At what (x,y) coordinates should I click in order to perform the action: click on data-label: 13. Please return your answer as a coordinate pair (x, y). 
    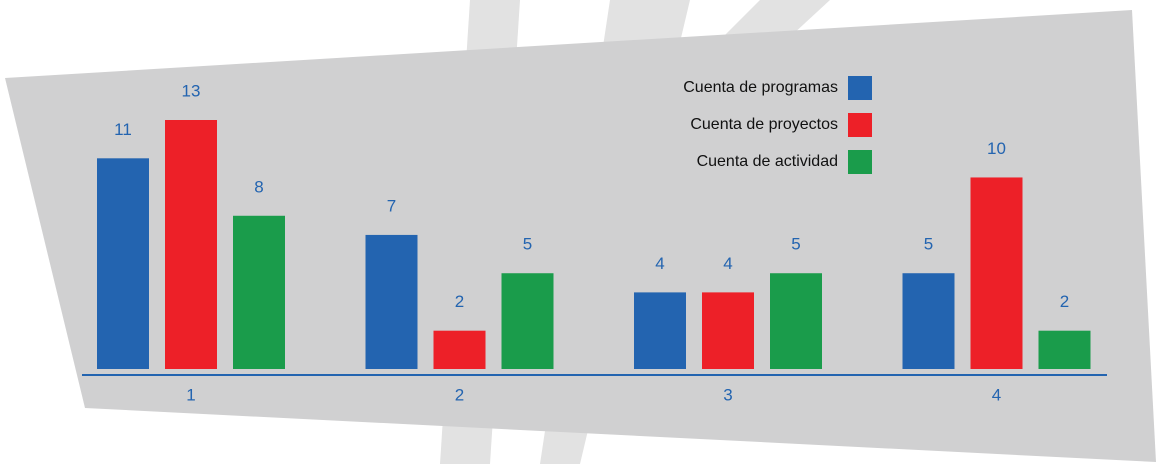
    Looking at the image, I should click on (191, 90).